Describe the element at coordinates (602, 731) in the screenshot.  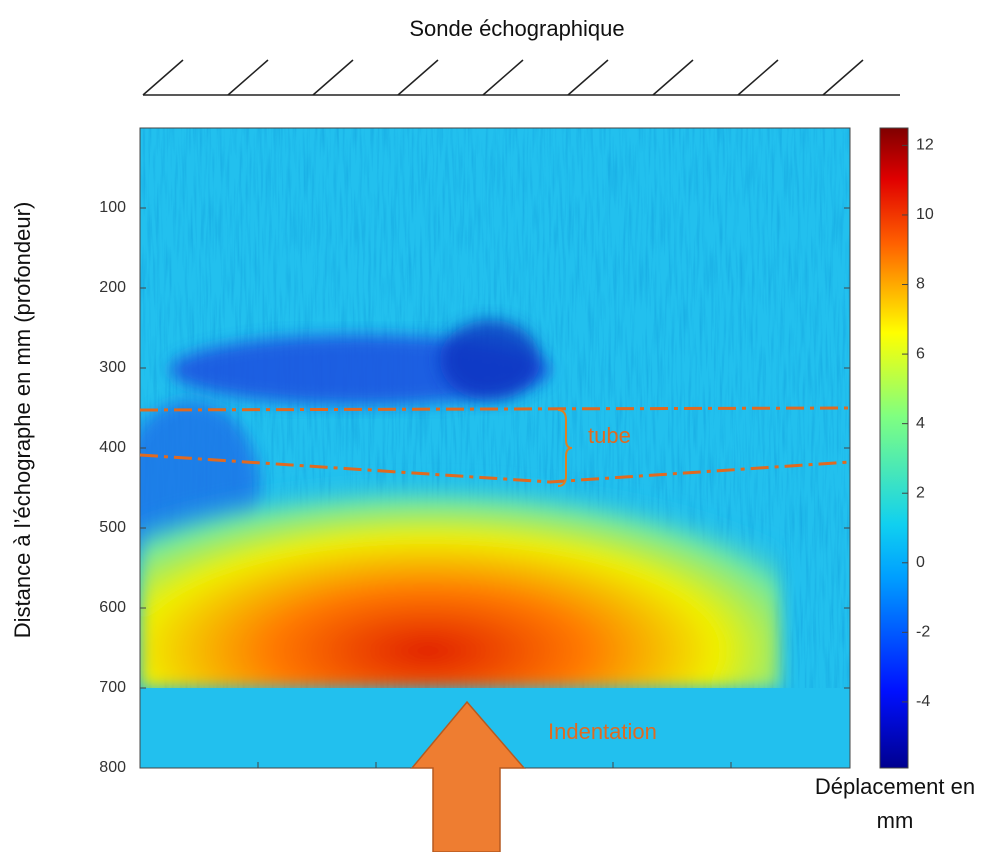
I see `annotation: Indentation` at that location.